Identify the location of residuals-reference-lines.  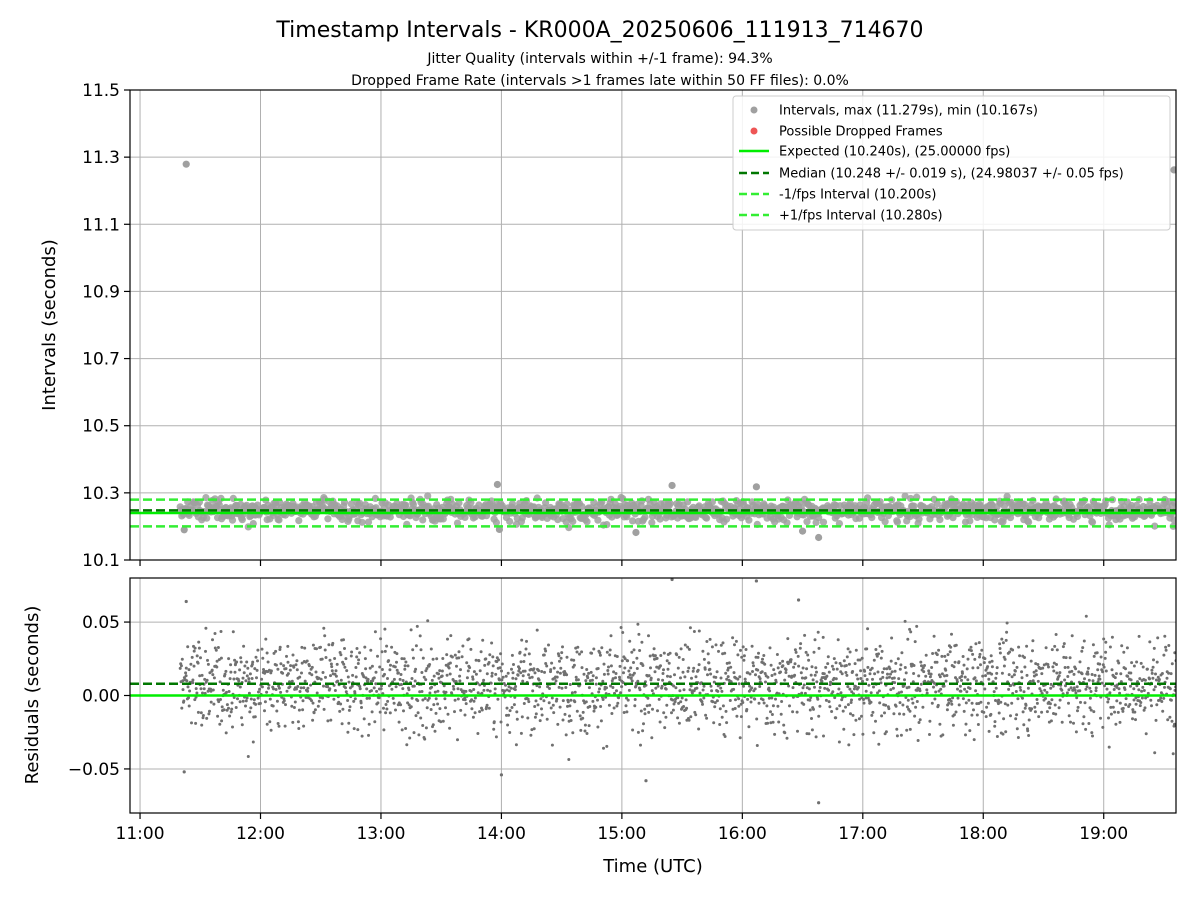
(653, 689).